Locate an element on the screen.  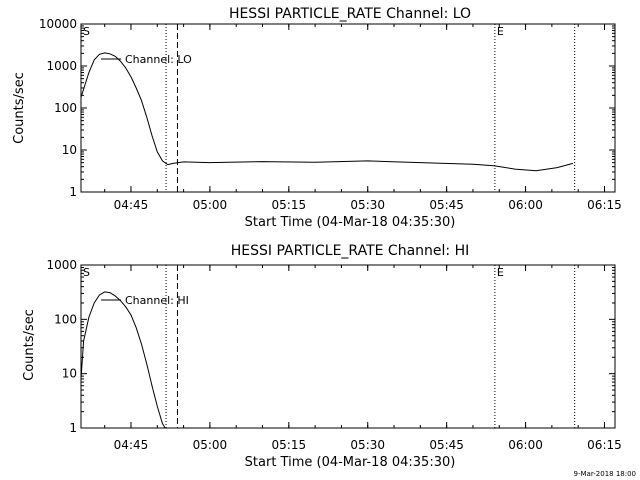
footer-timestamp: 9-Mar-2018 18:00 is located at coordinates (605, 474).